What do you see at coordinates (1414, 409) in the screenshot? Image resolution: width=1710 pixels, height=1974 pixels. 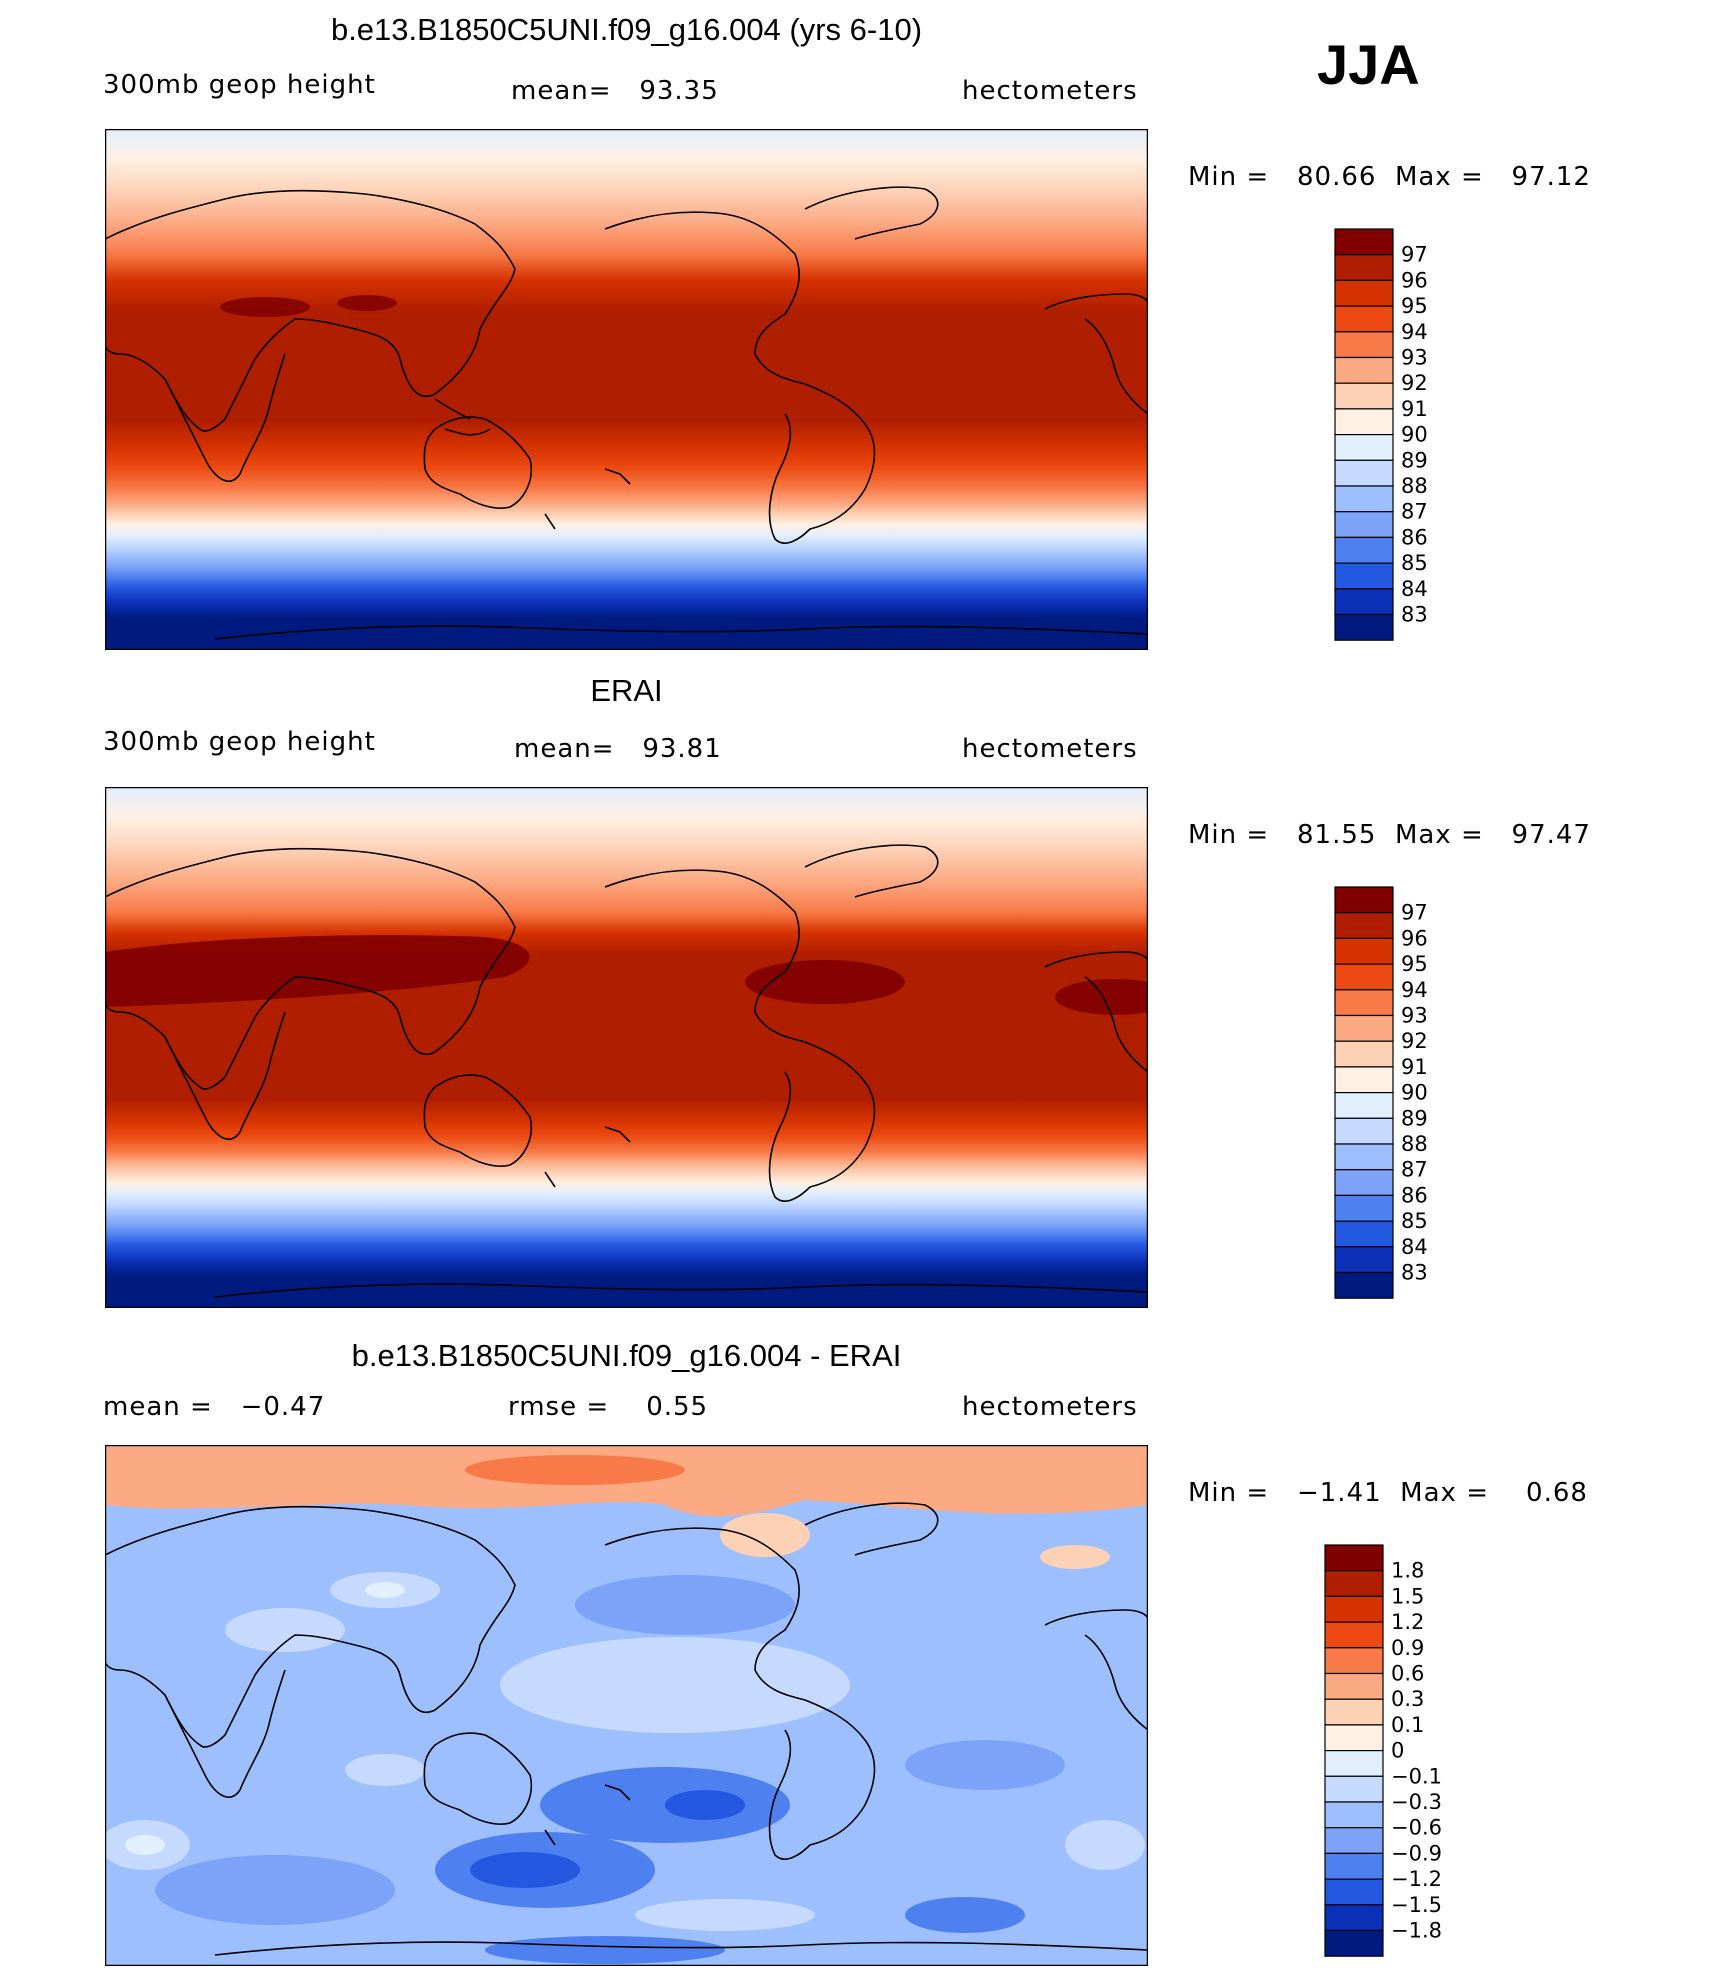 I see `colorbar-label: 91` at bounding box center [1414, 409].